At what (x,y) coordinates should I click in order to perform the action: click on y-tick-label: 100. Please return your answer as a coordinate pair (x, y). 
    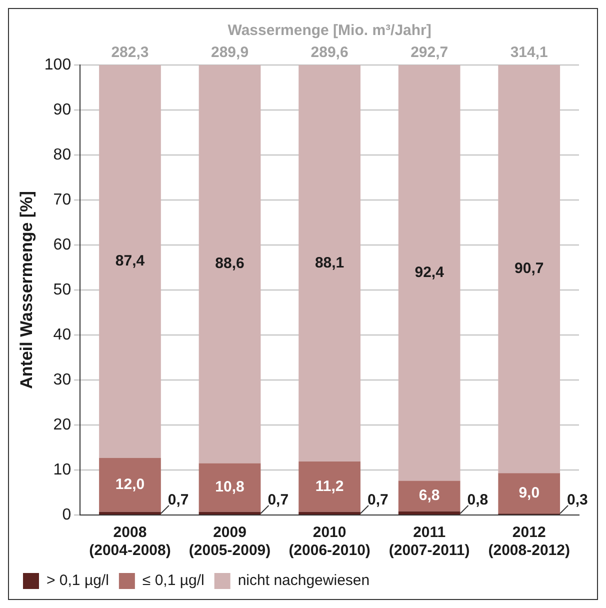
    Looking at the image, I should click on (58, 65).